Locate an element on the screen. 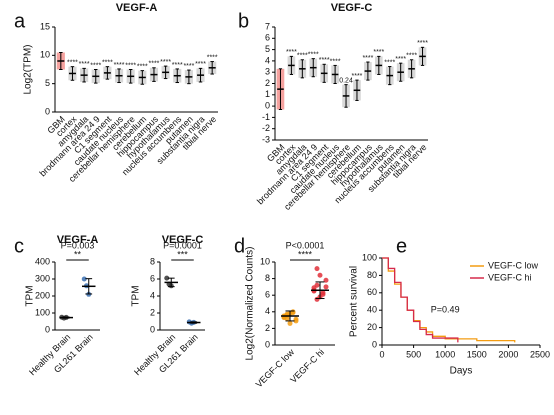 This screenshot has width=554, height=415. y-tick-label: 300 is located at coordinates (42, 278).